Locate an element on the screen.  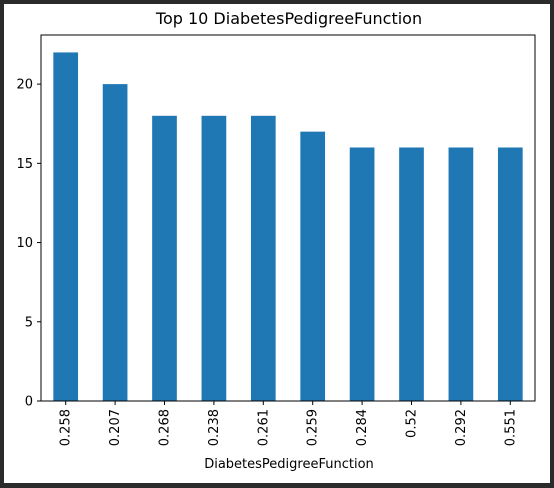
x-tick-label: 0.207 is located at coordinates (115, 427).